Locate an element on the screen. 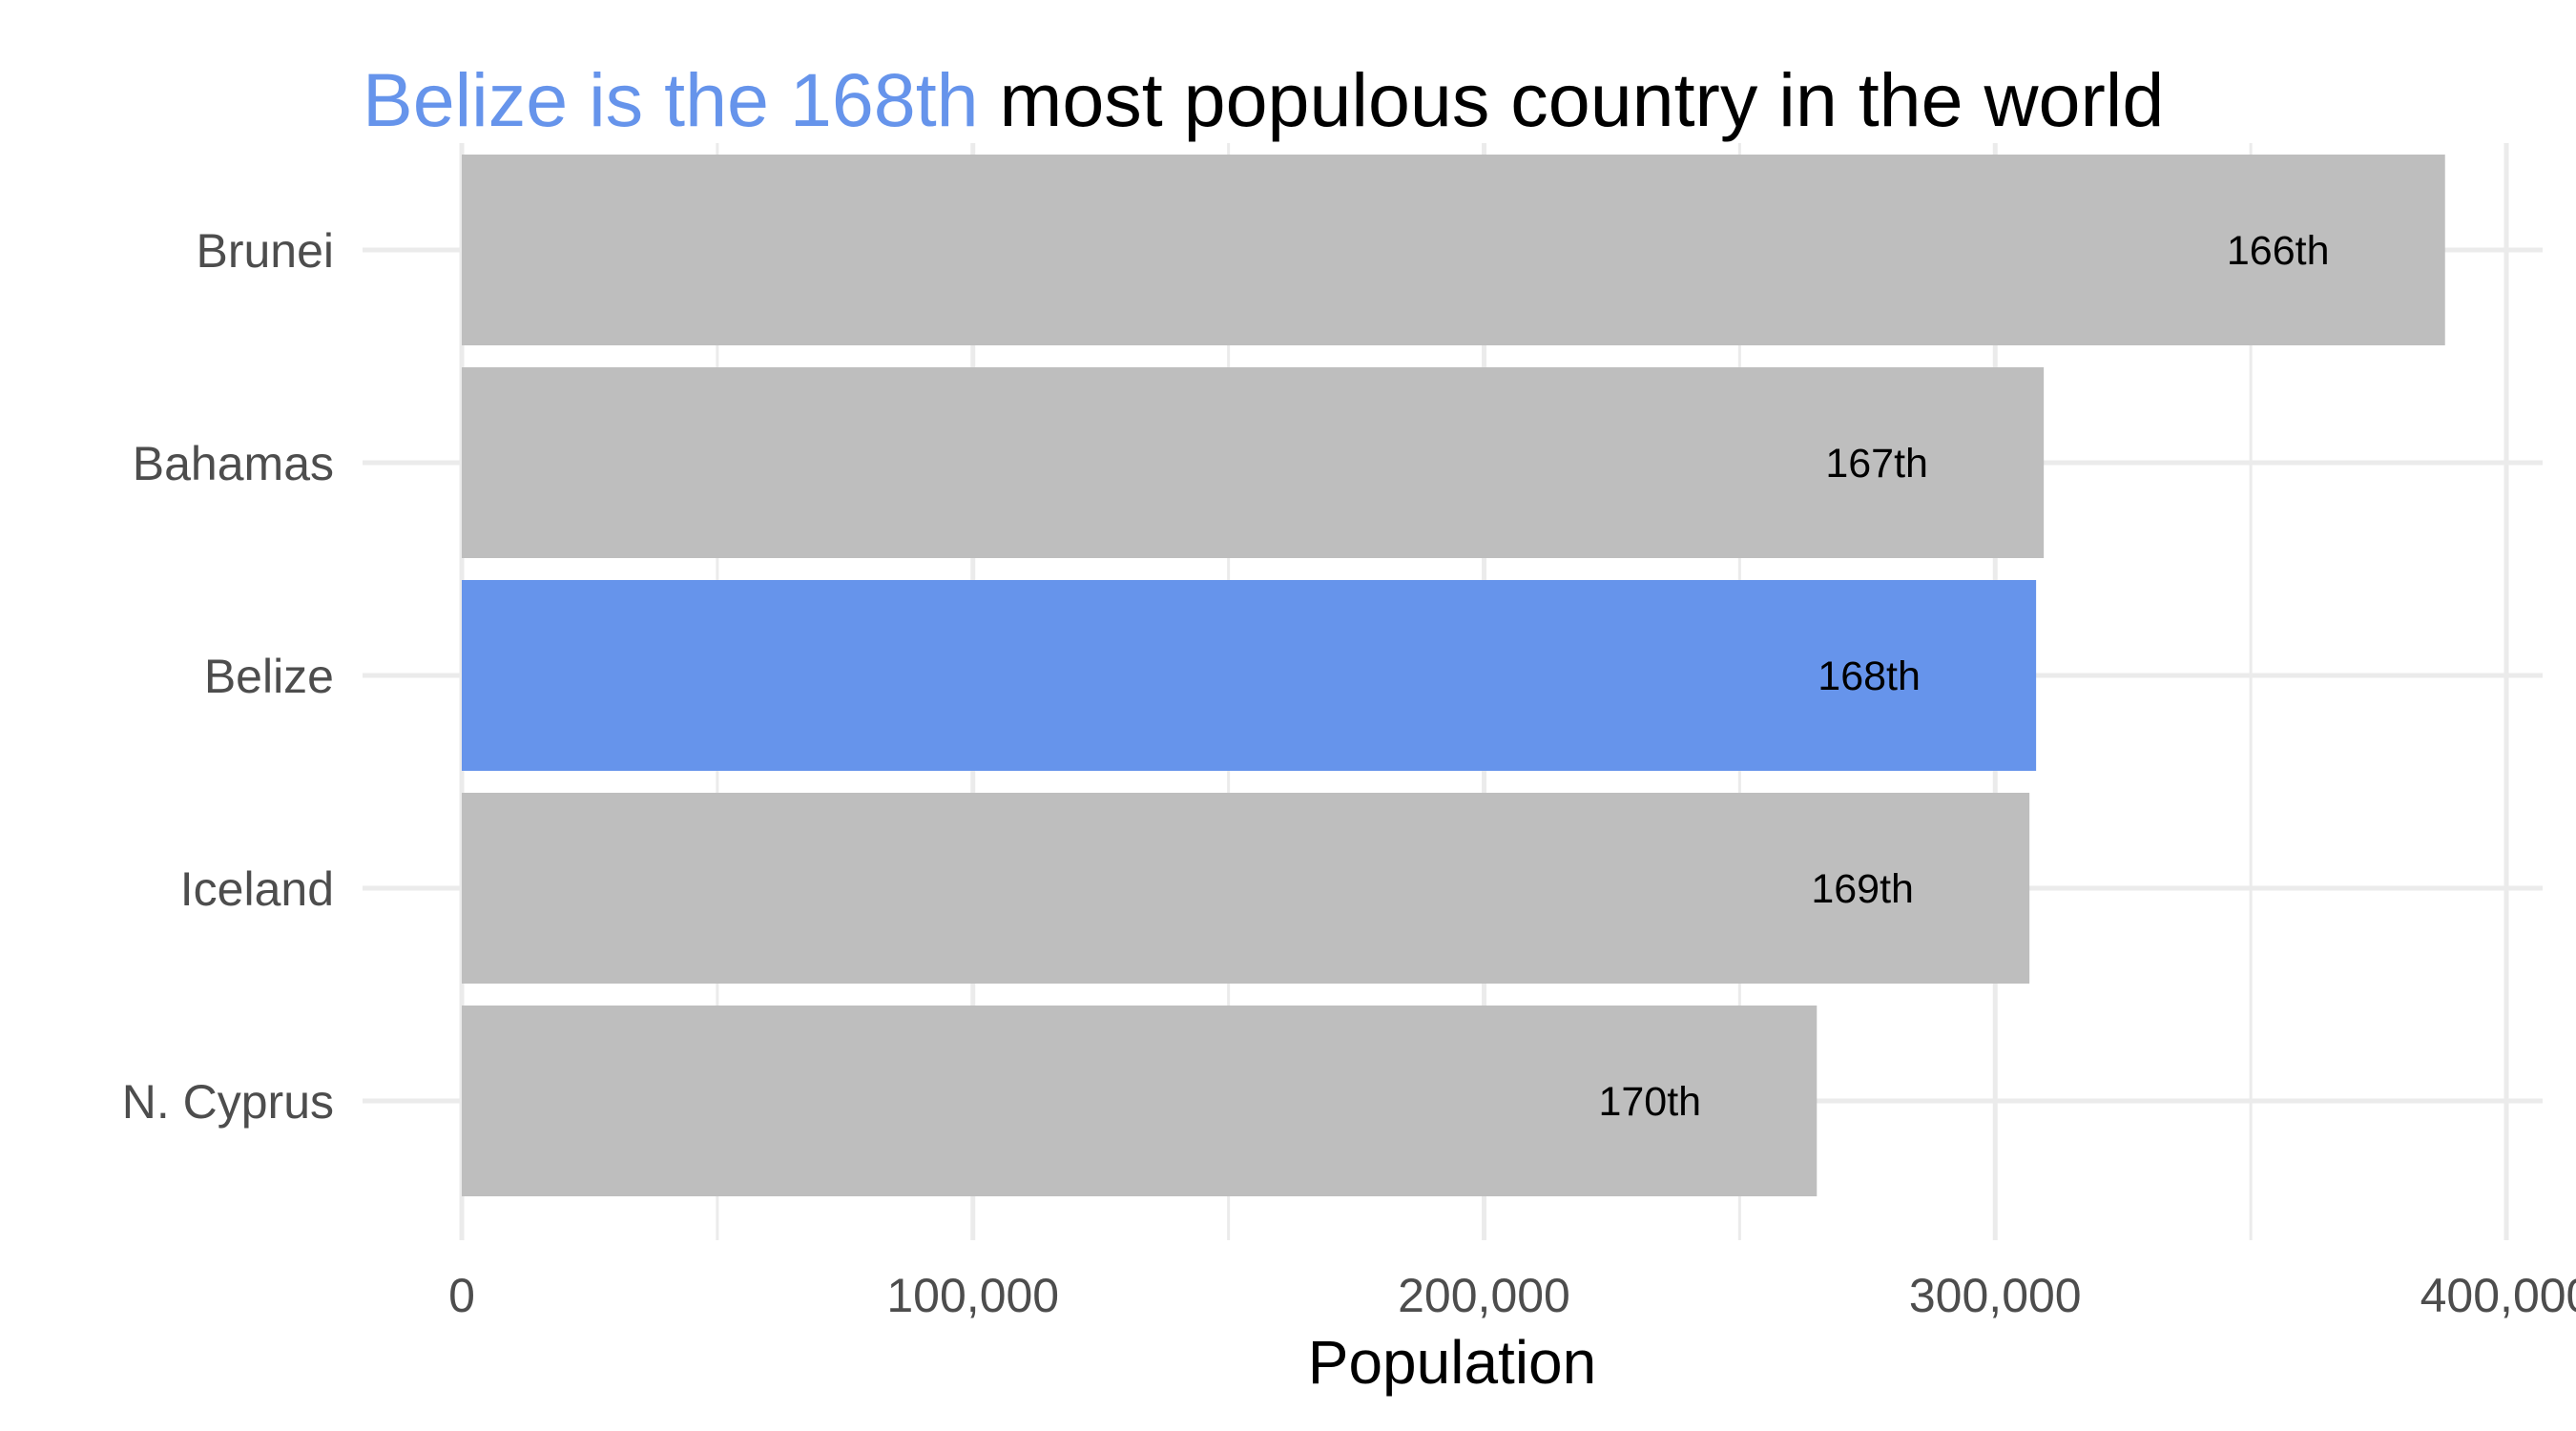 The height and width of the screenshot is (1431, 2576). bar-label: 167th is located at coordinates (1876, 464).